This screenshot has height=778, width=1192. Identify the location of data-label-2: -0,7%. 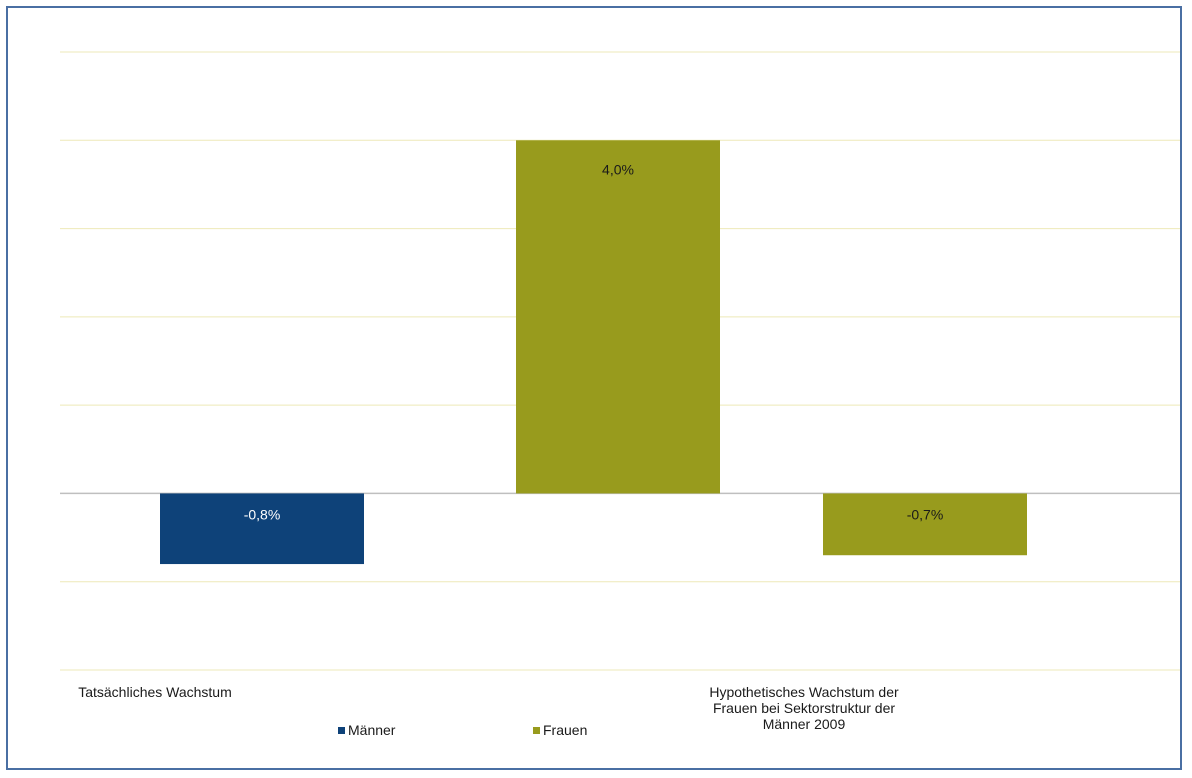
(925, 514).